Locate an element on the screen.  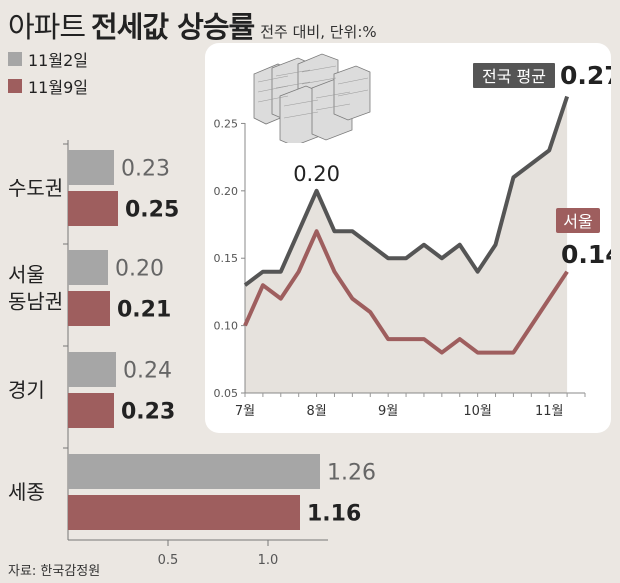
line-y-tick-label: 0.15 is located at coordinates (226, 258).